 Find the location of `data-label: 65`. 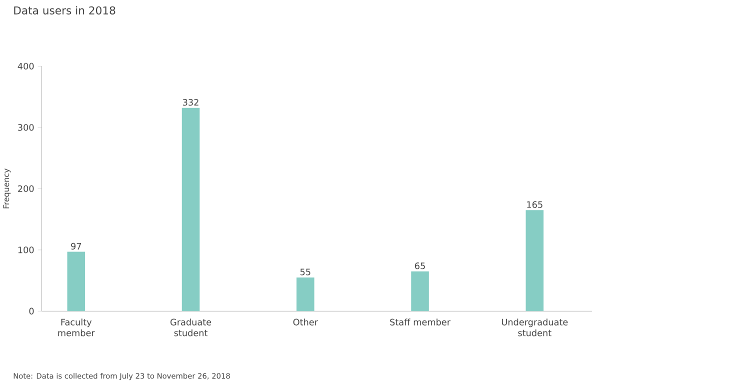

data-label: 65 is located at coordinates (420, 266).